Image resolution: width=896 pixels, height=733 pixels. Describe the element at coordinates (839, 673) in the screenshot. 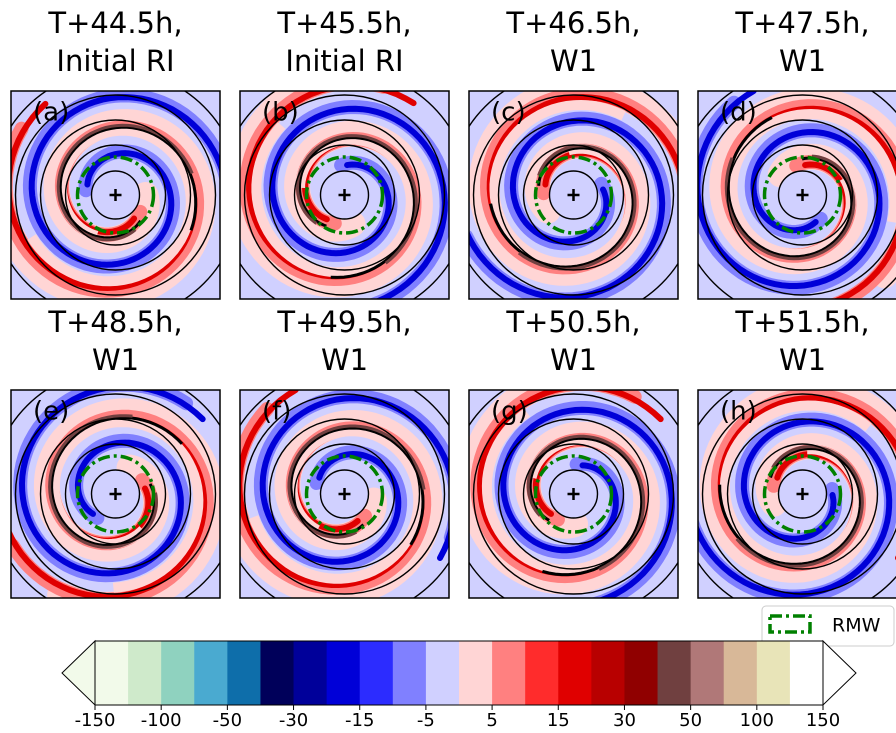

I see `extend-high` at that location.